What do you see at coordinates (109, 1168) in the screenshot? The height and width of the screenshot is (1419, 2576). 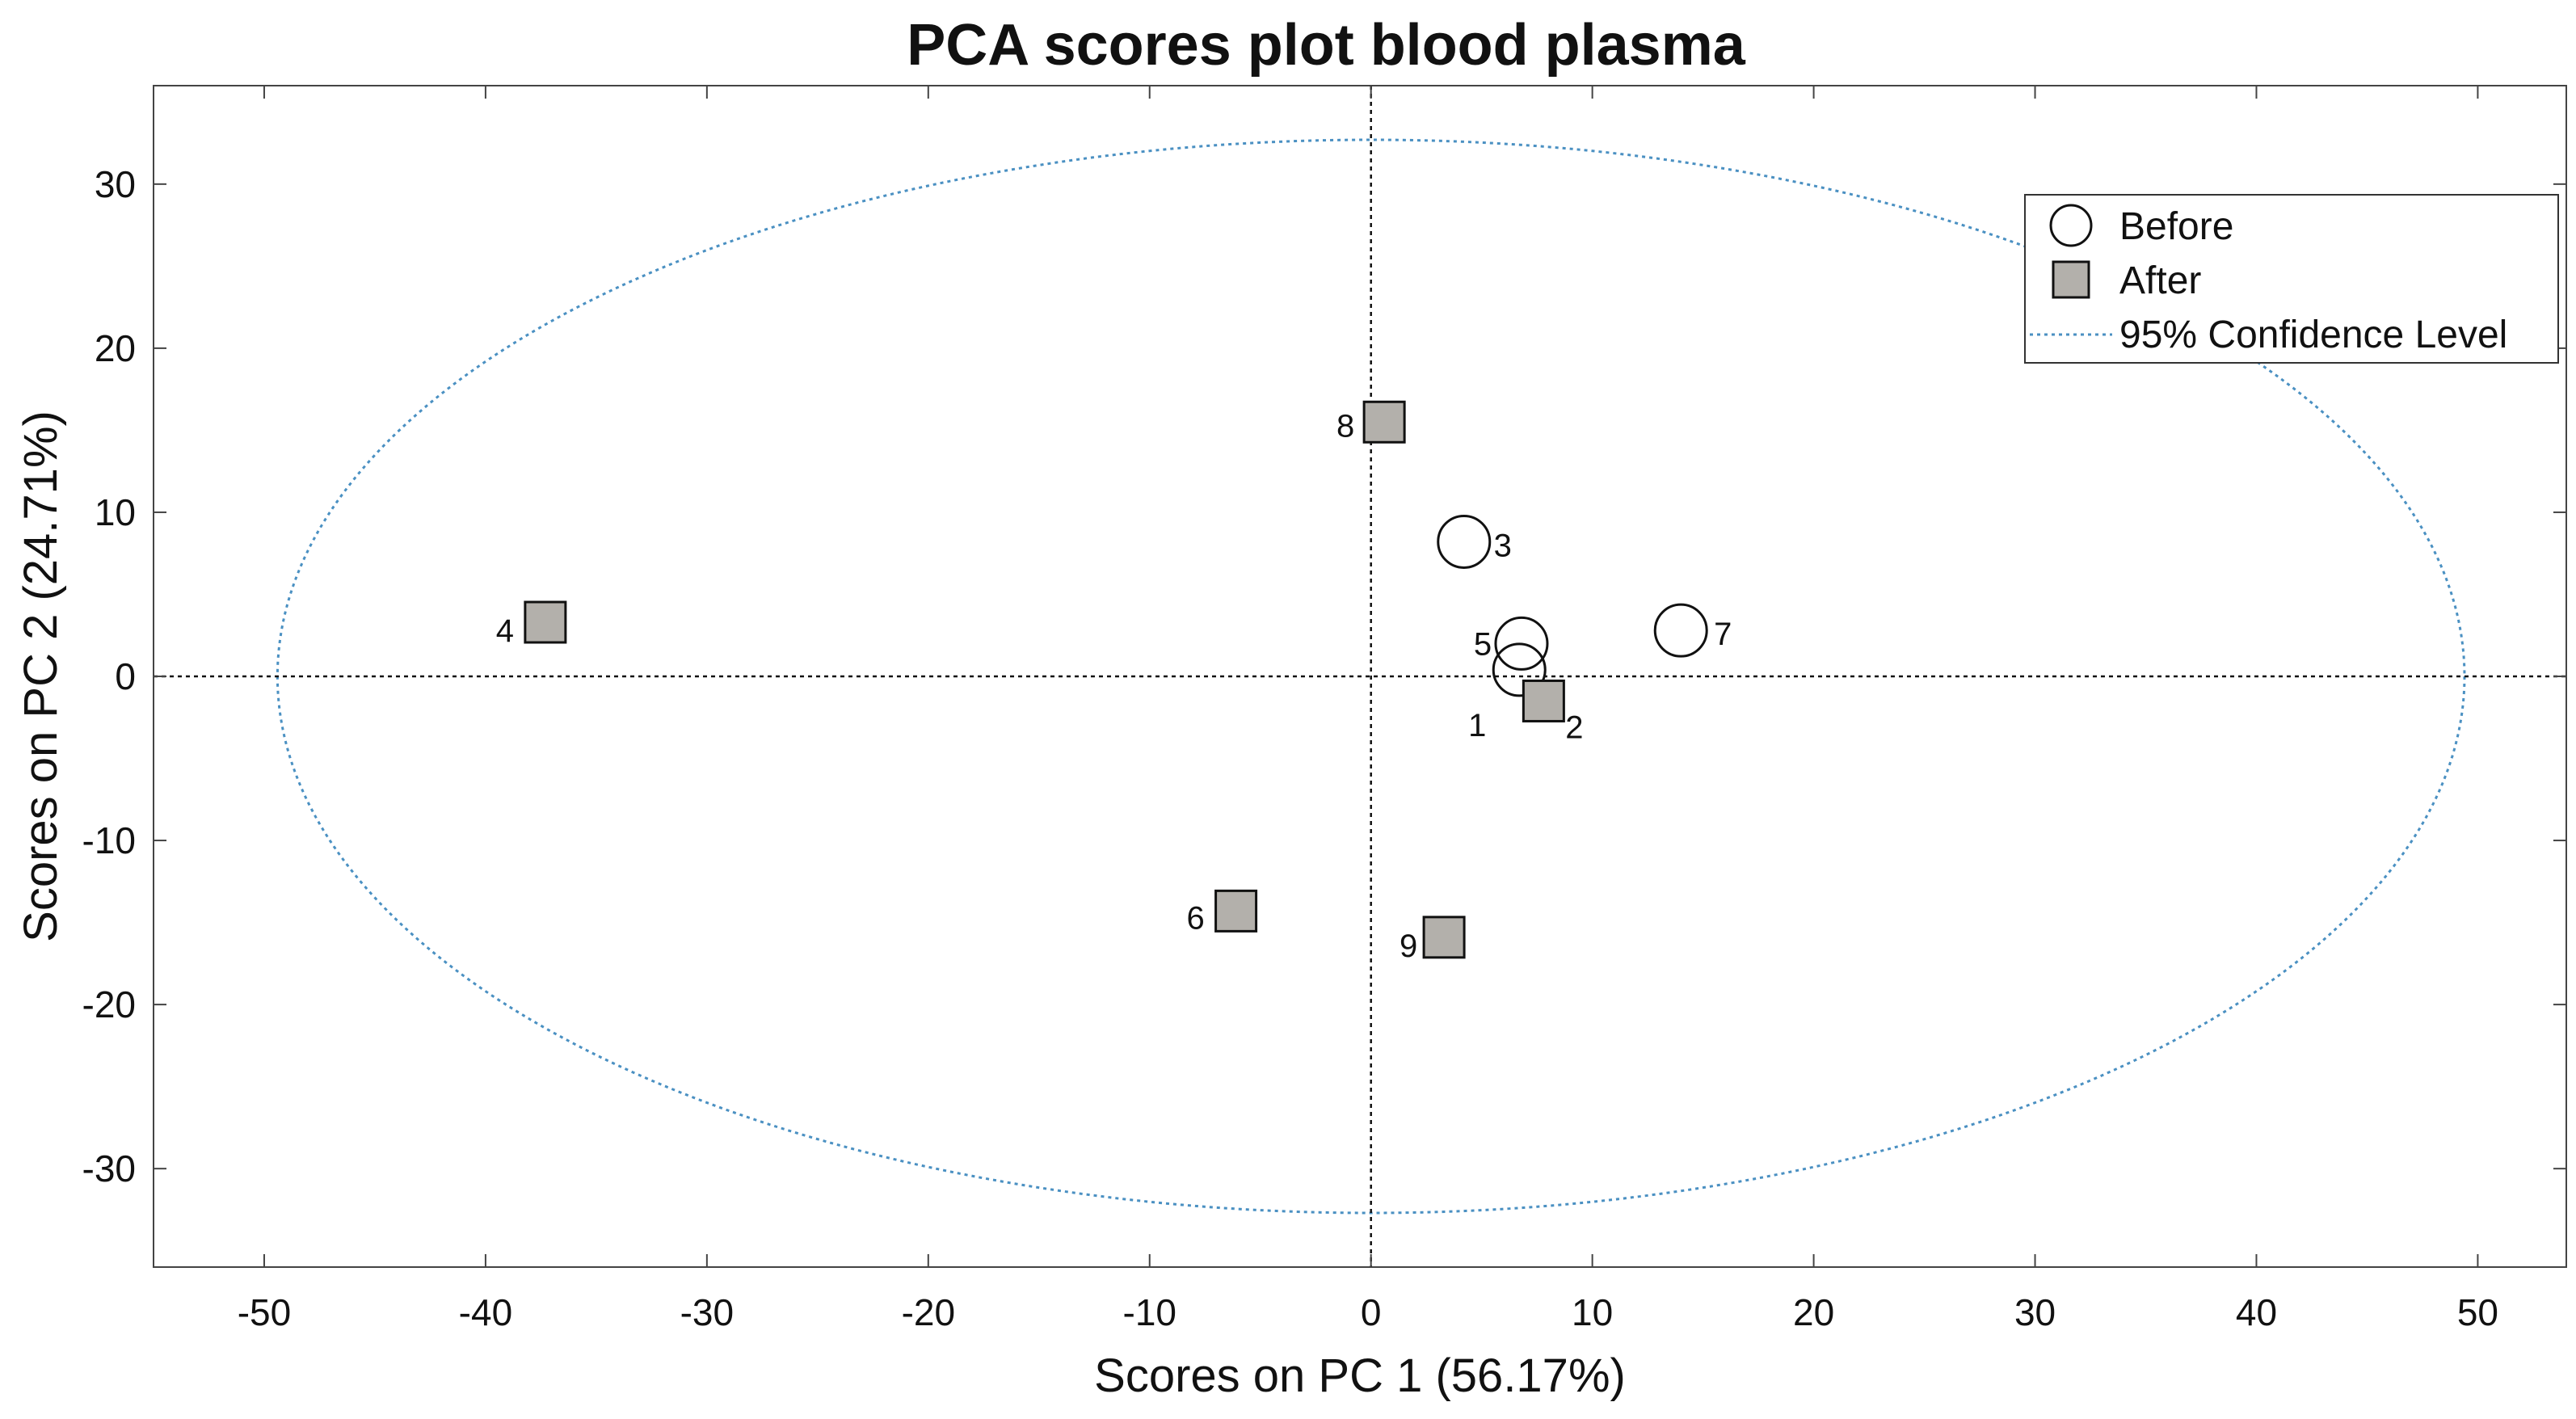 I see `y-tick-label: -30` at bounding box center [109, 1168].